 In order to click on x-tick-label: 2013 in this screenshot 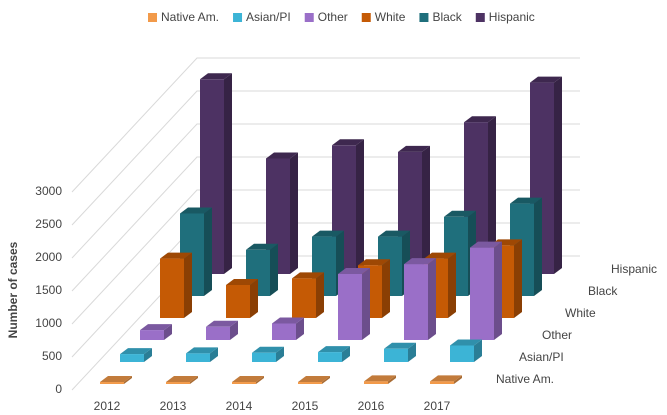, I will do `click(173, 406)`.